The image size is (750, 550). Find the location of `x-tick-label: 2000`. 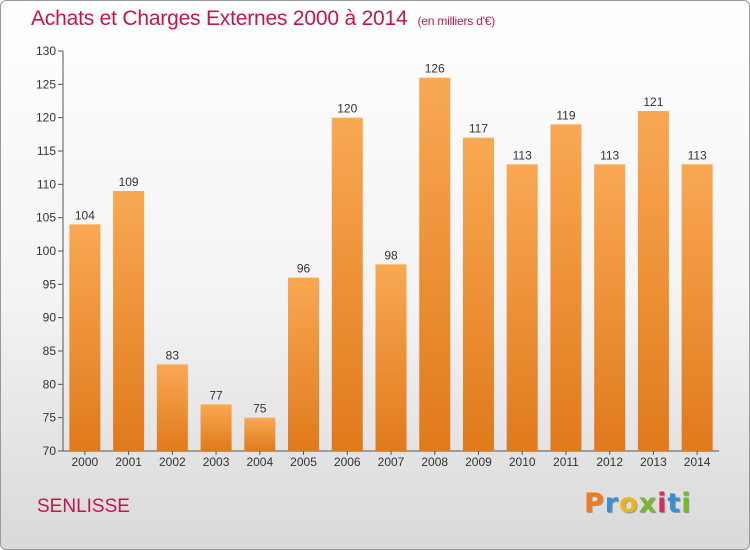

x-tick-label: 2000 is located at coordinates (85, 462).